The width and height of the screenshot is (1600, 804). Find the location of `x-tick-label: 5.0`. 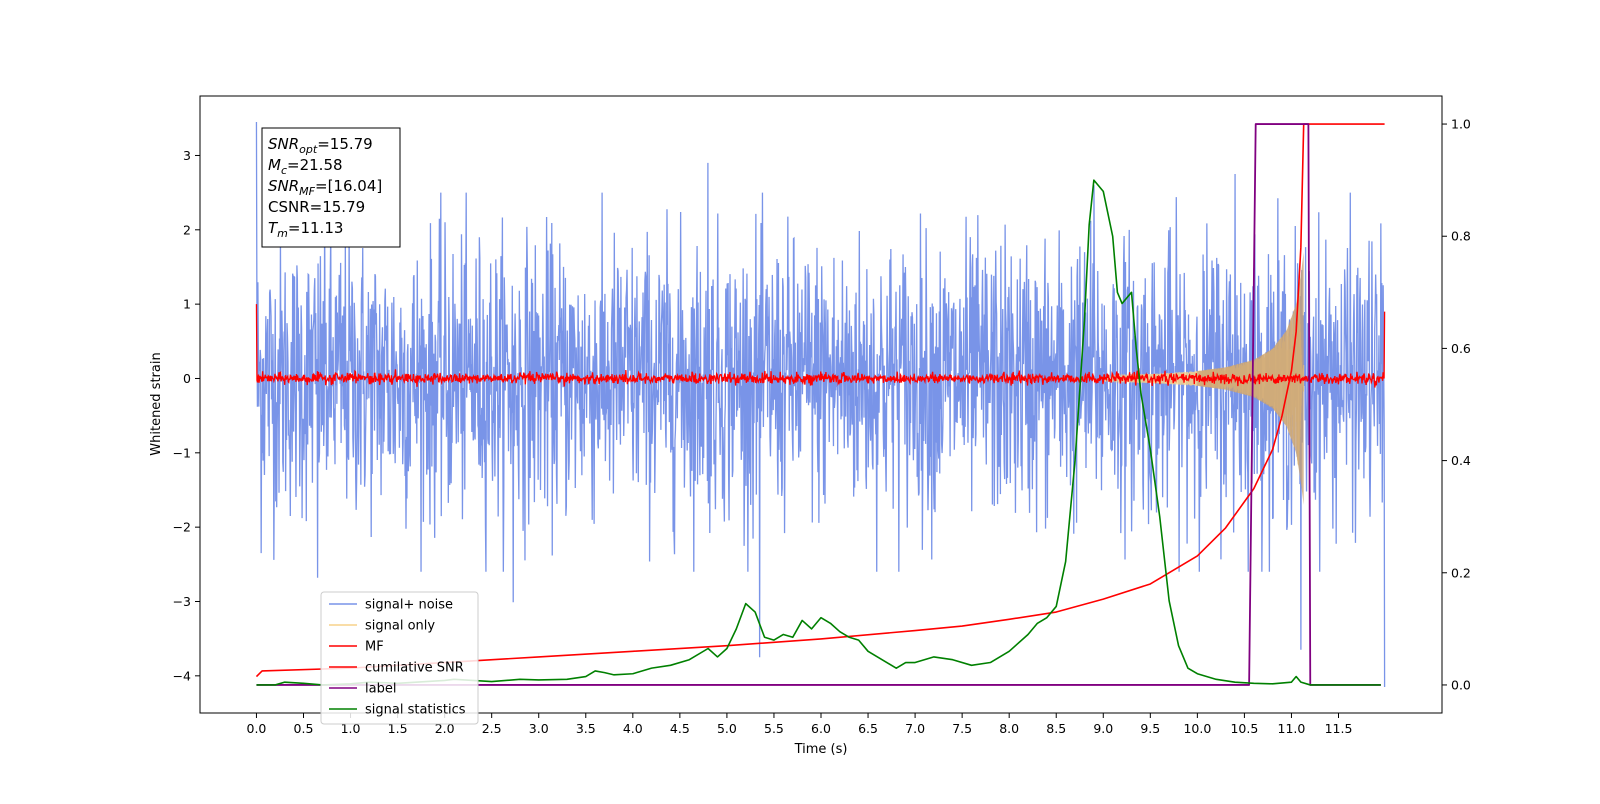

x-tick-label: 5.0 is located at coordinates (727, 728).